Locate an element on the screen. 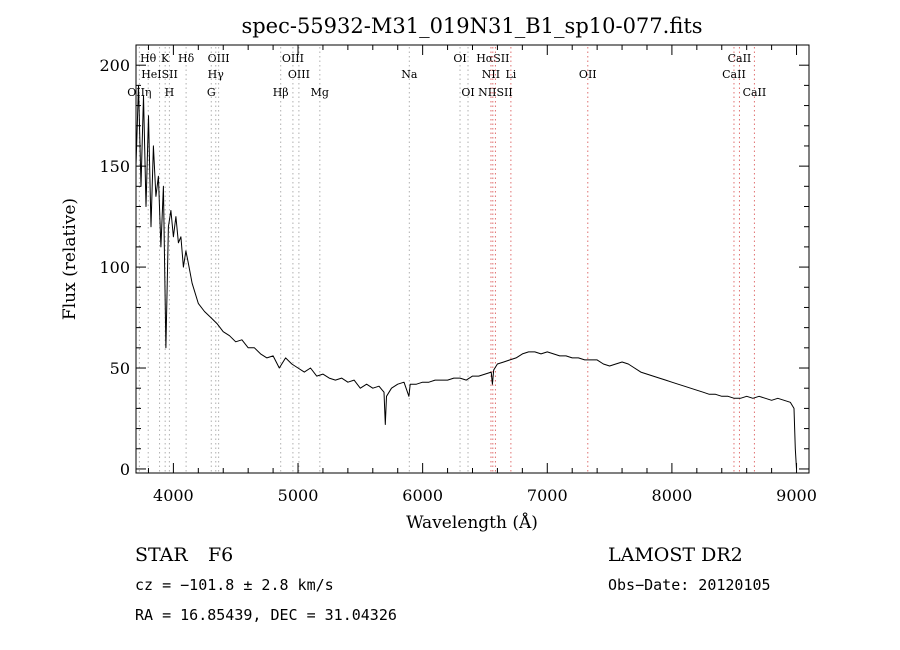 This screenshot has width=900, height=650. survey-name: LAMOST DR2 is located at coordinates (675, 555).